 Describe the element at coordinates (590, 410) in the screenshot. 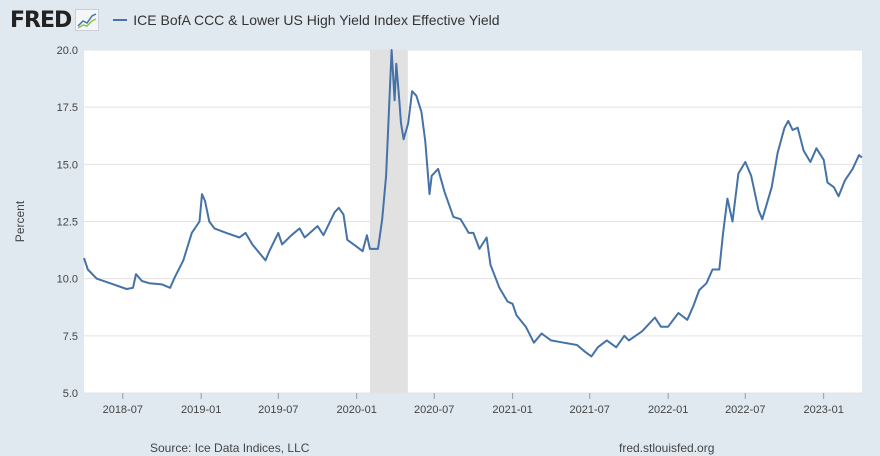

I see `x-tick-label: 2021-07` at that location.